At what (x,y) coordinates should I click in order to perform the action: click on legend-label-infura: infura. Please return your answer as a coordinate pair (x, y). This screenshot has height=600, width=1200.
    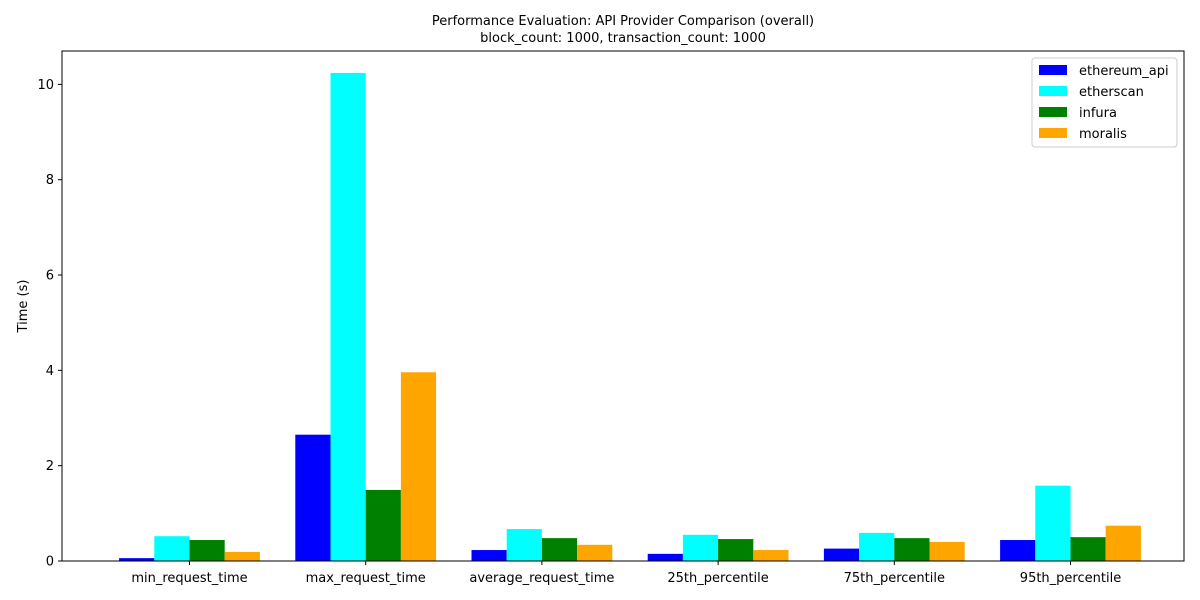
    Looking at the image, I should click on (1098, 113).